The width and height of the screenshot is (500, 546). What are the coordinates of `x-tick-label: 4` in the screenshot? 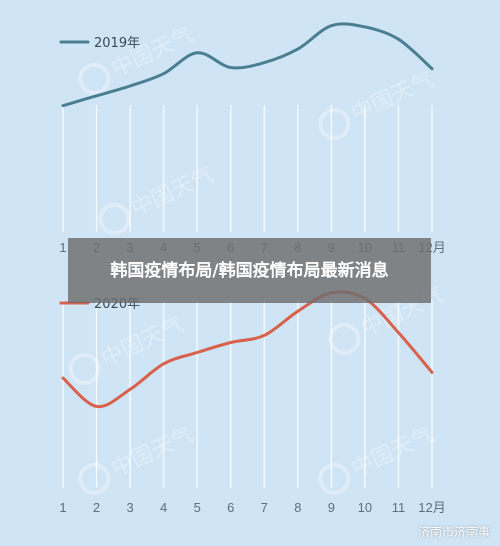 It's located at (163, 507).